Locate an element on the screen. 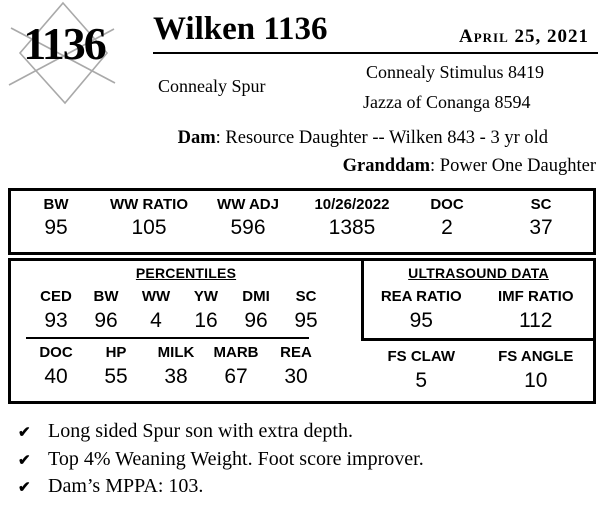 The width and height of the screenshot is (603, 505). lot-number: 1136 is located at coordinates (64, 43).